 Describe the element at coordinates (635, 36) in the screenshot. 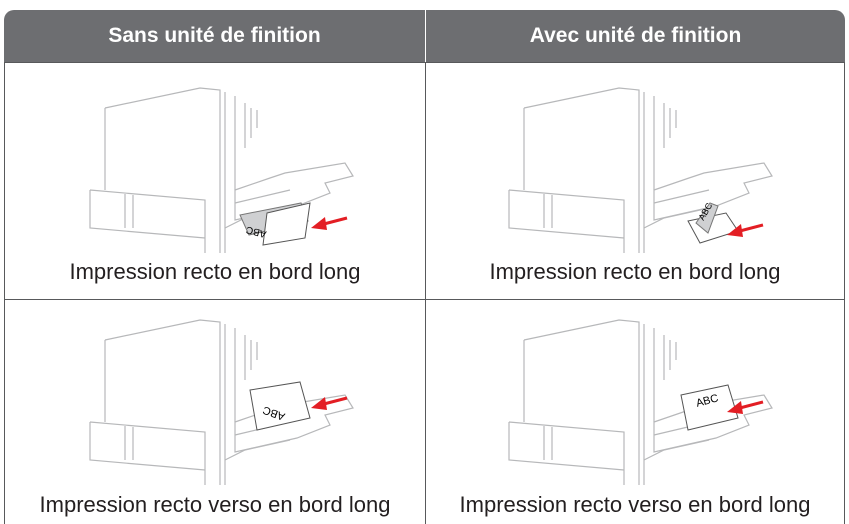

I see `header-cell: Avec unité de finition` at that location.